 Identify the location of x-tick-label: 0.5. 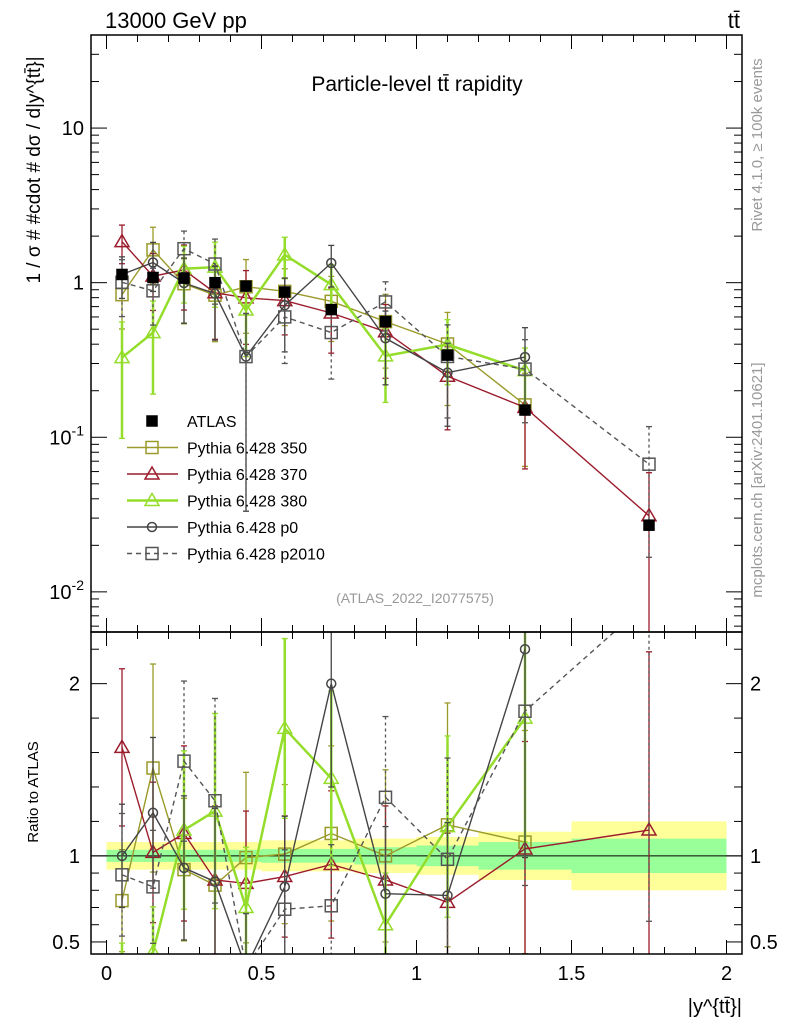
(262, 974).